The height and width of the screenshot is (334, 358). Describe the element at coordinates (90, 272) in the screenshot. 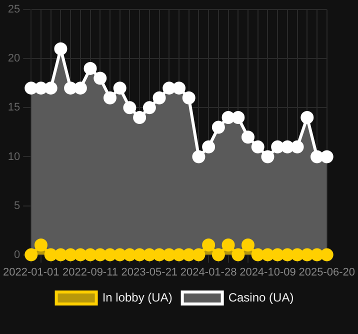

I see `x-tick-label: 2022-09-11` at that location.